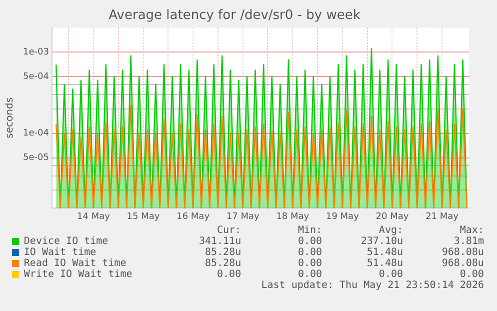 Image resolution: width=497 pixels, height=311 pixels. I want to click on text: Cur:, so click(229, 230).